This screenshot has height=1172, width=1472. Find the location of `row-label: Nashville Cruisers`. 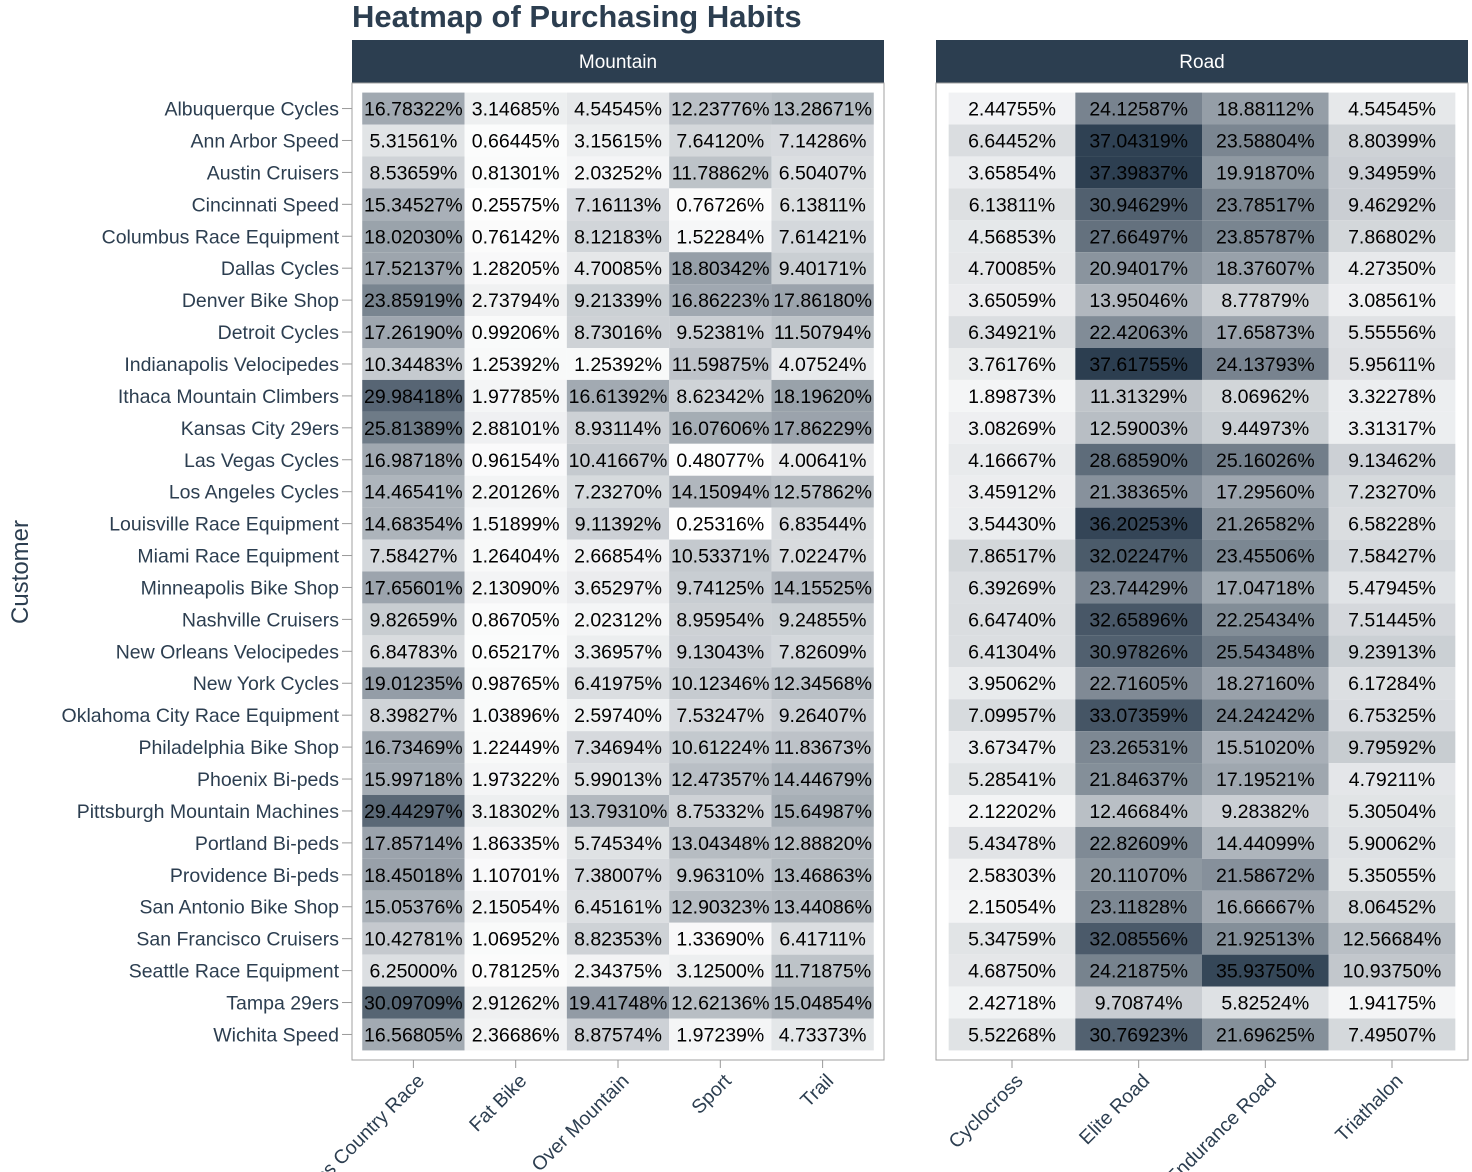

row-label: Nashville Cruisers is located at coordinates (260, 620).